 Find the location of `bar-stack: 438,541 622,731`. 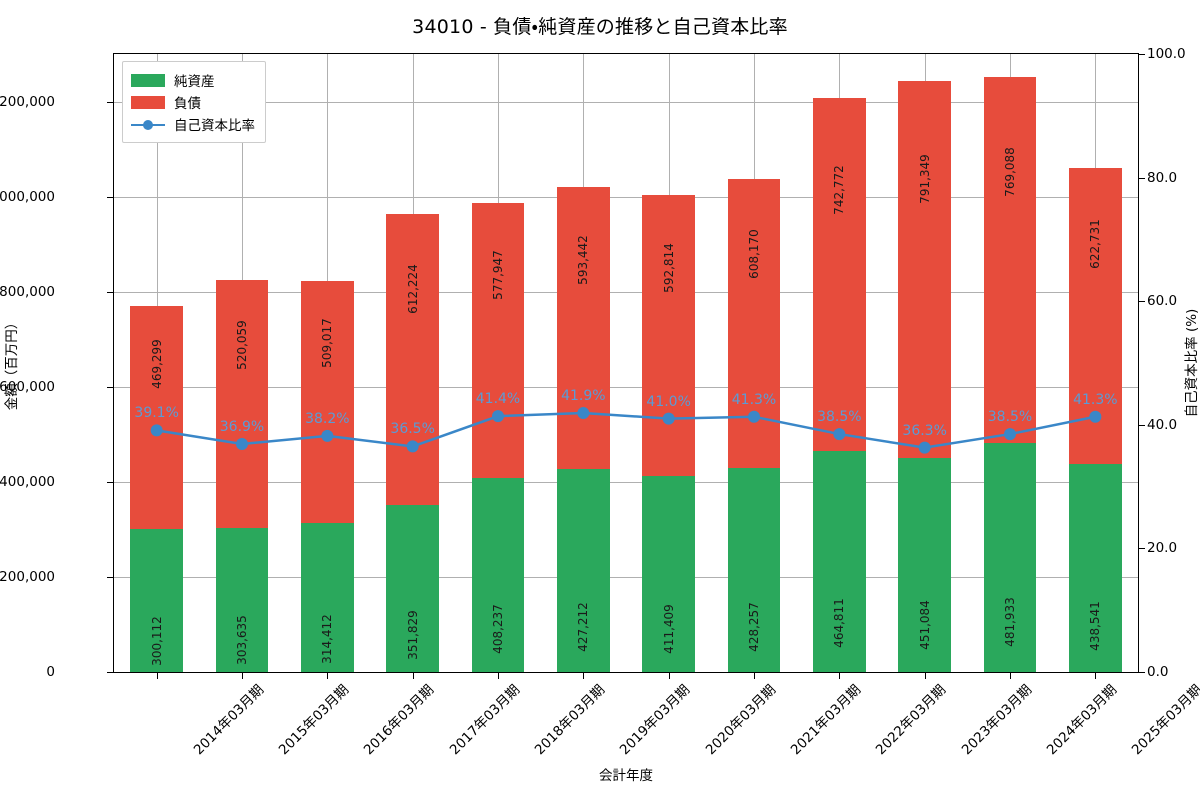

bar-stack: 438,541 622,731 is located at coordinates (1095, 419).